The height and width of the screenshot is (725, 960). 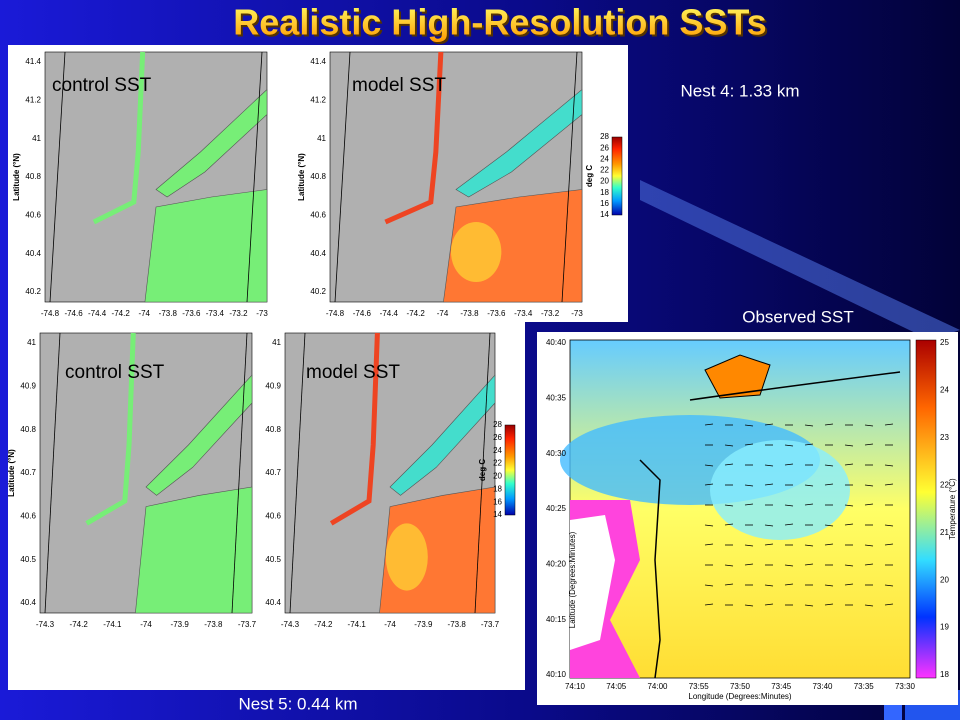 I want to click on y-tick-label: 40:30, so click(x=556, y=453).